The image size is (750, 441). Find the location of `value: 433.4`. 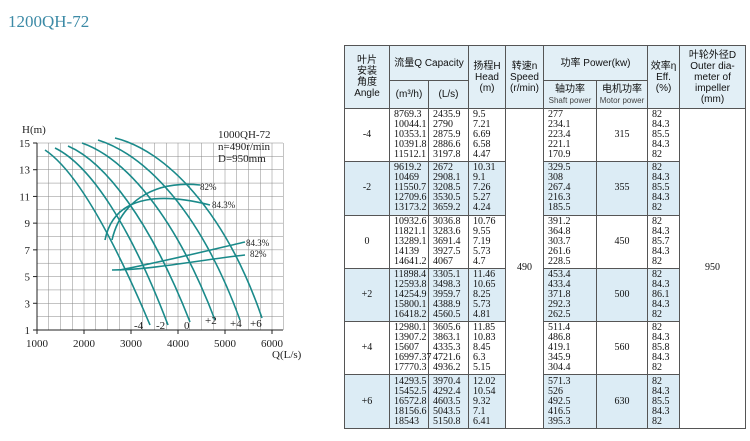

value: 433.4 is located at coordinates (559, 285).